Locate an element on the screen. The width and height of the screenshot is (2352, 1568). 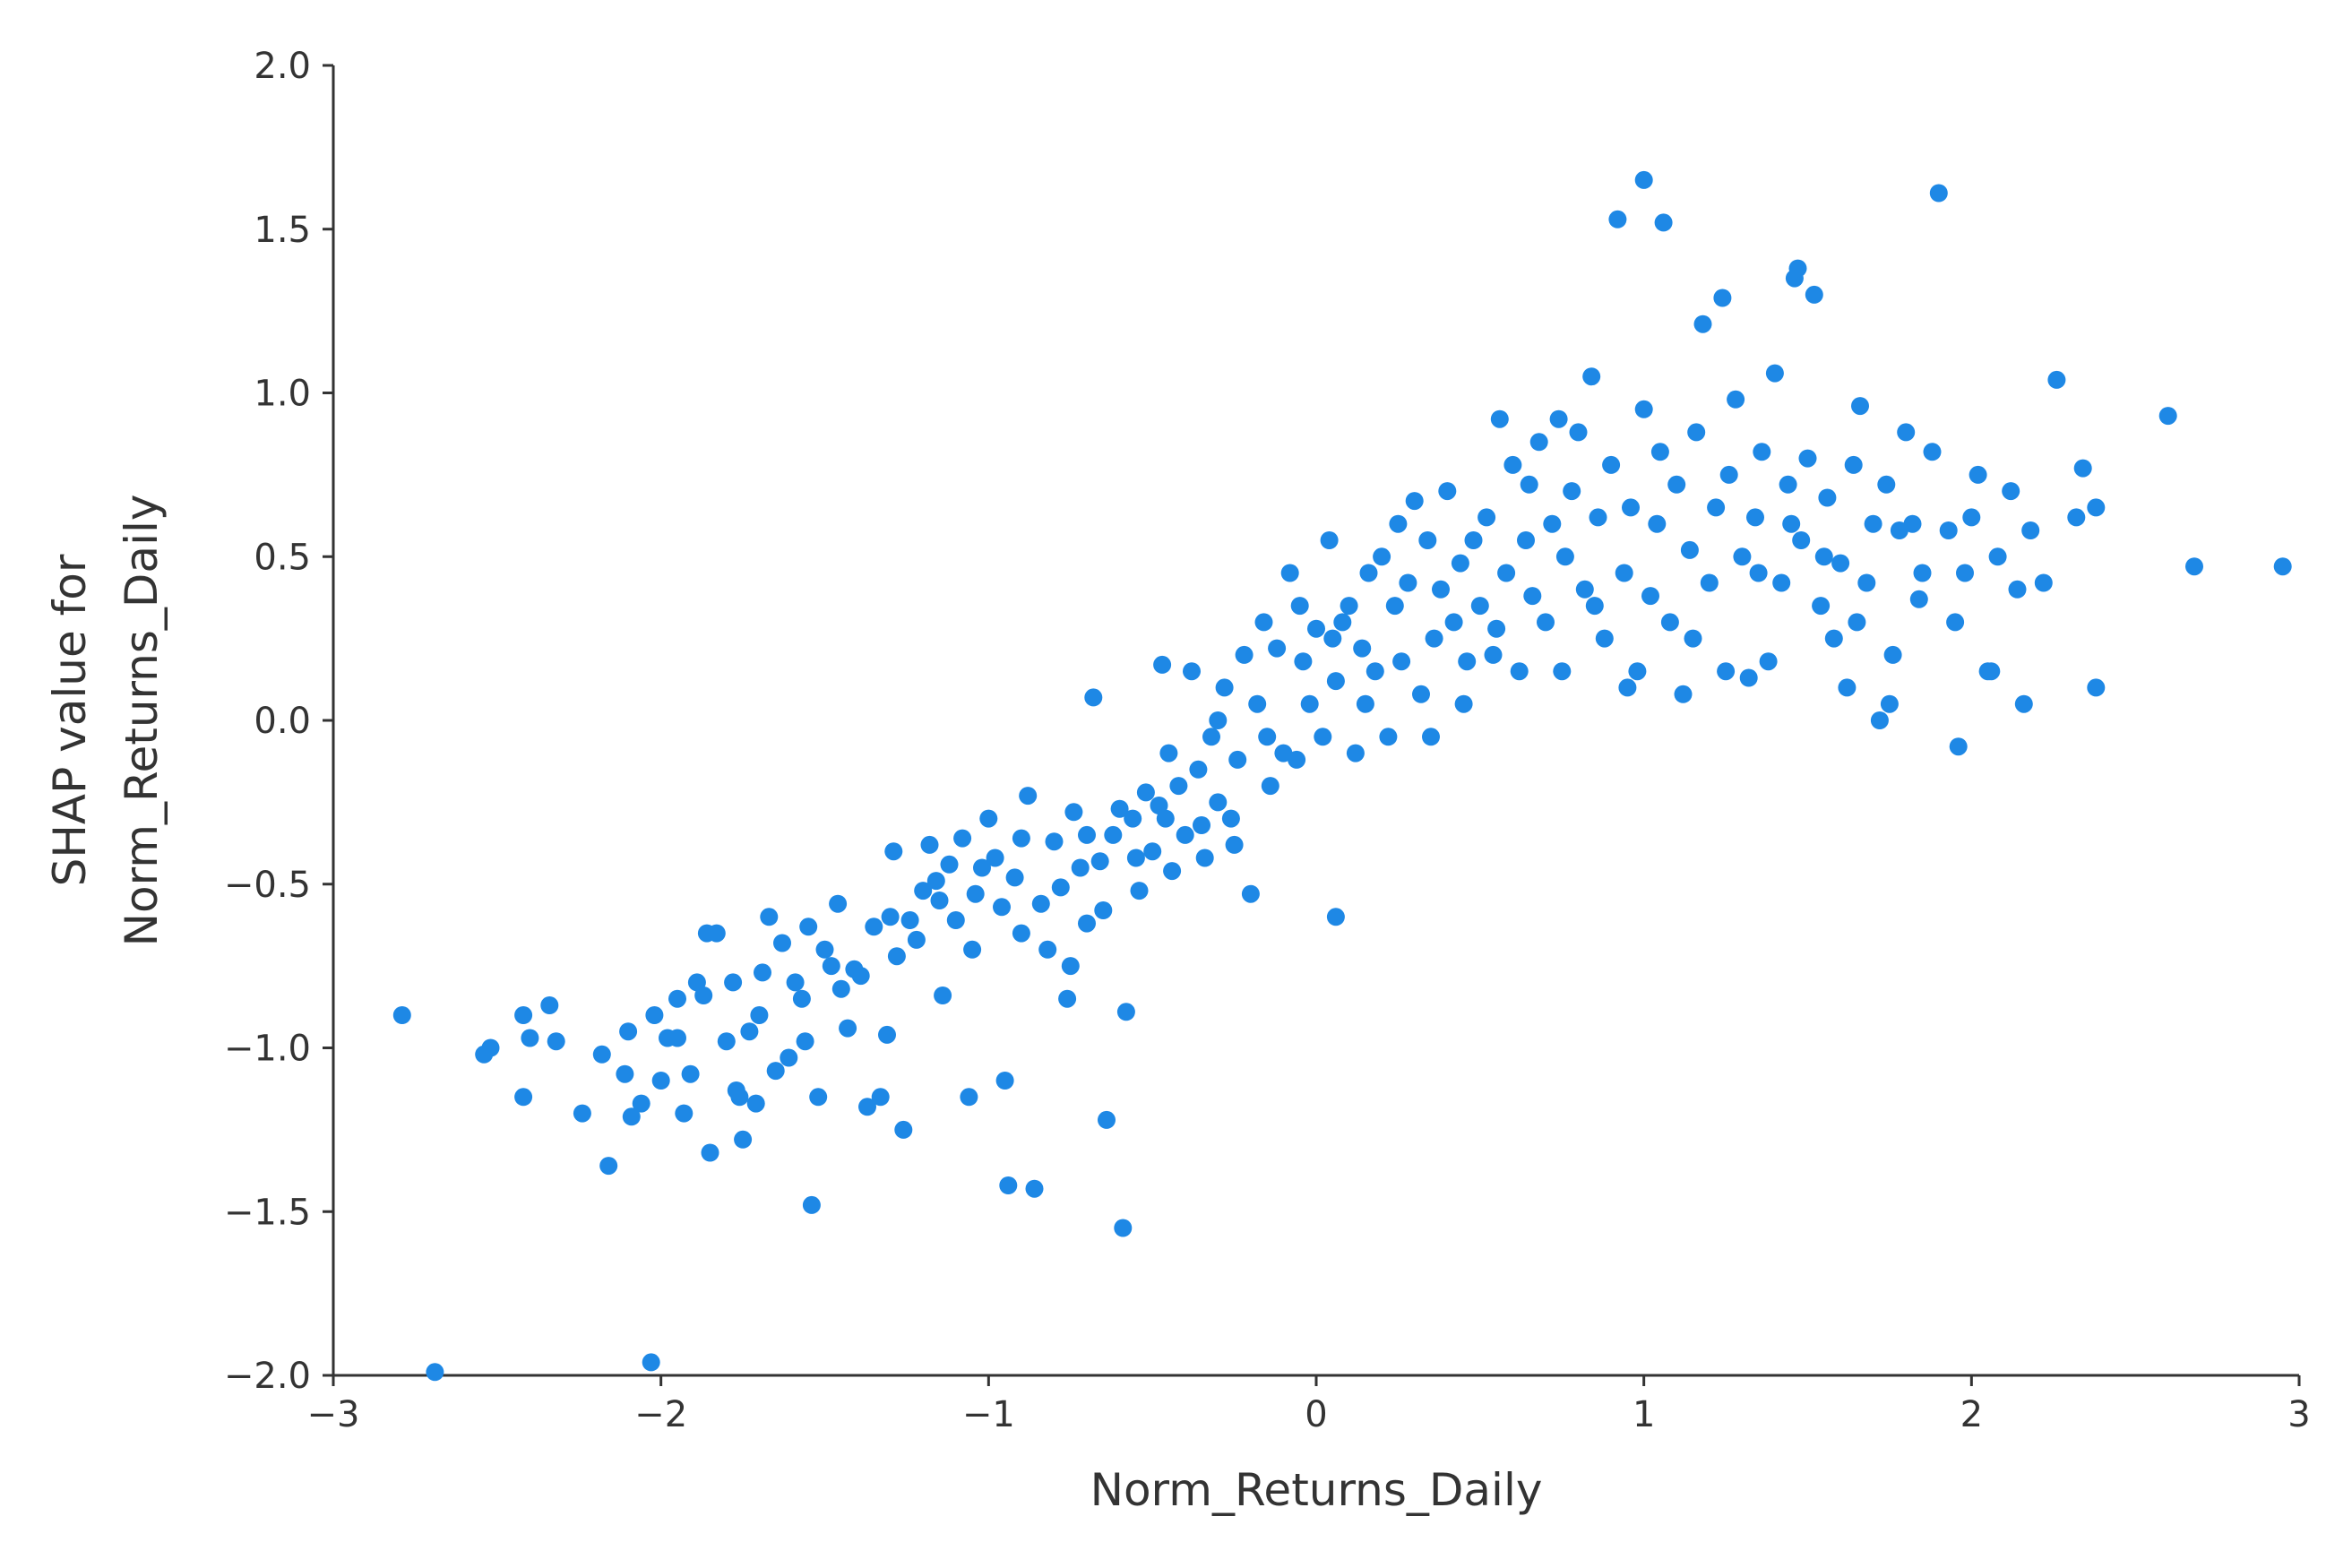
x-tick-label: −3 is located at coordinates (333, 1414).